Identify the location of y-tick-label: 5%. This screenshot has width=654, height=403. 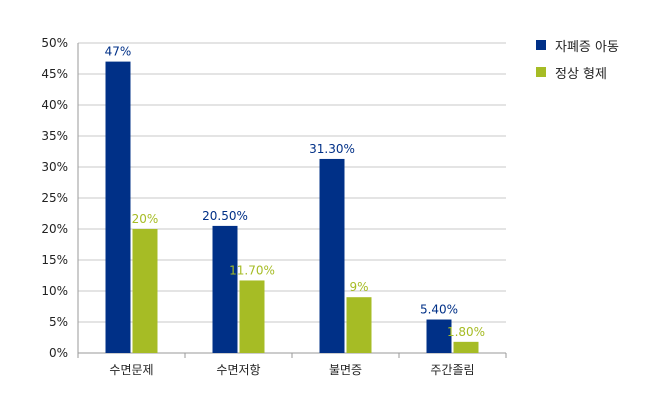
(58, 322).